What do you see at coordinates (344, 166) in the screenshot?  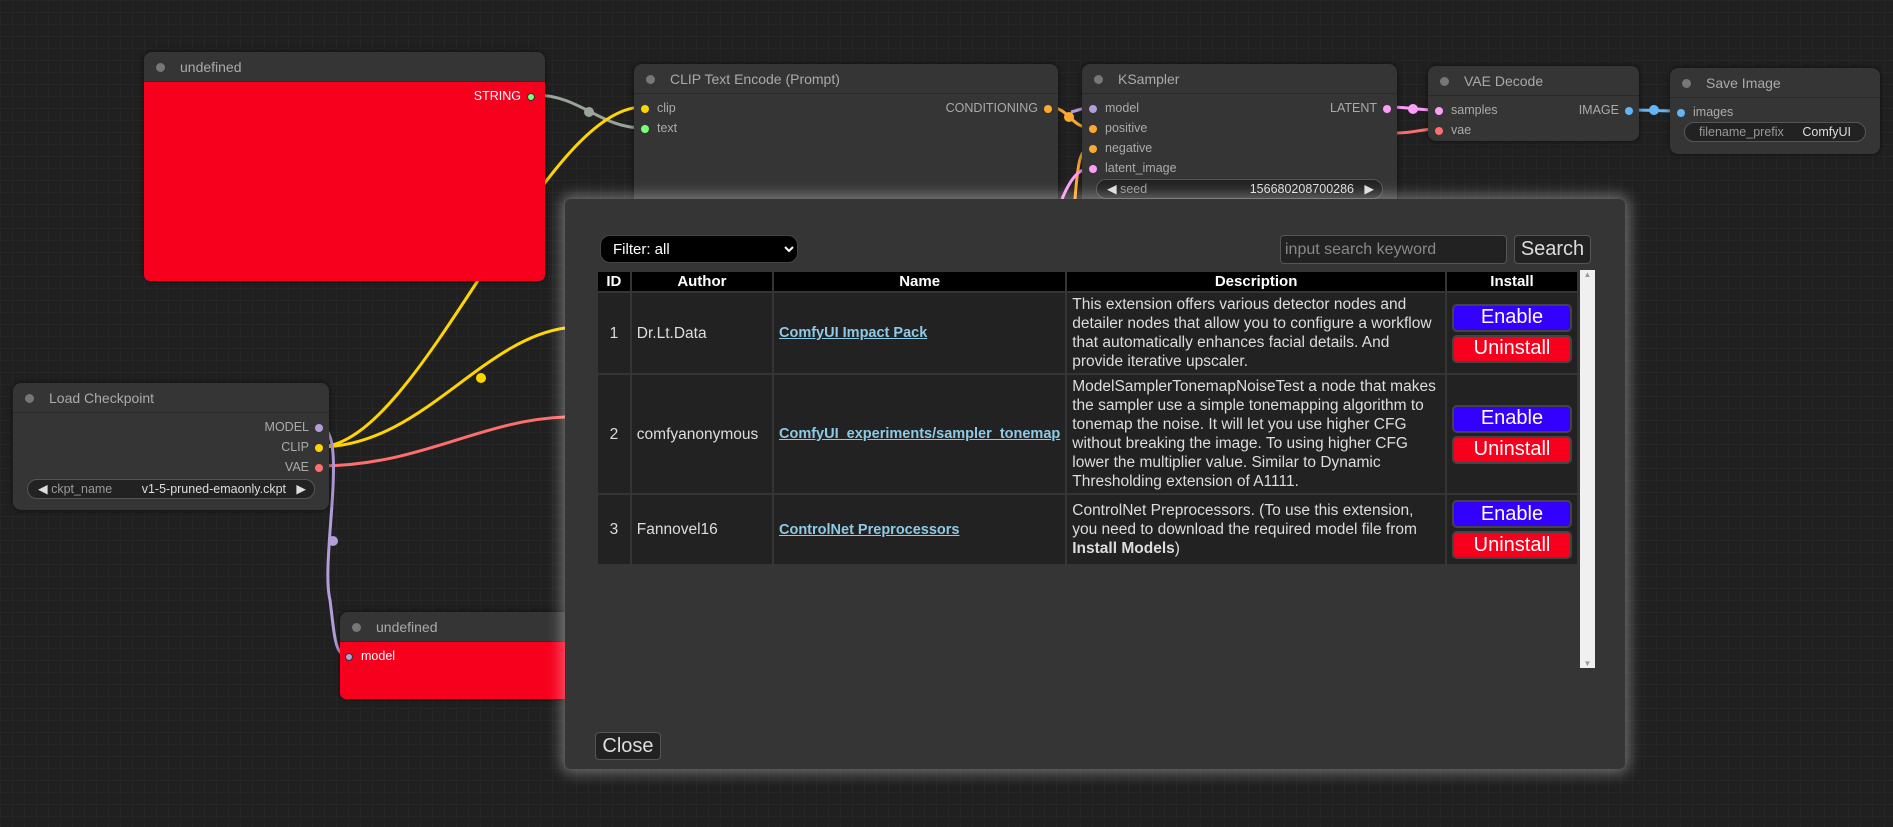 I see `node-undefined-top: undefined STRING` at bounding box center [344, 166].